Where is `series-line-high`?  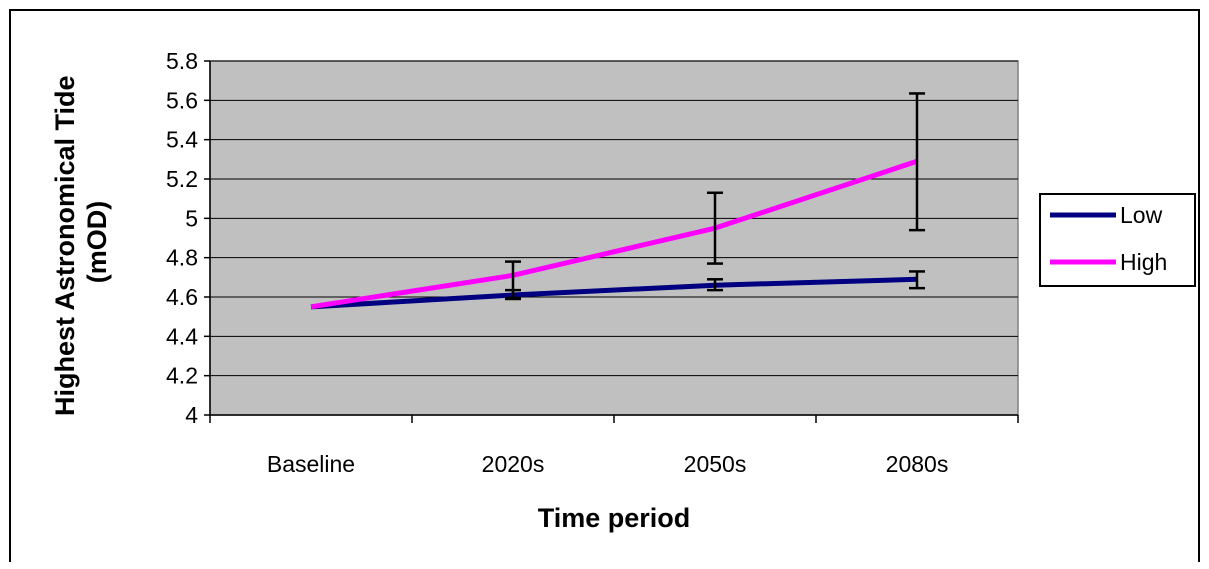 series-line-high is located at coordinates (614, 234).